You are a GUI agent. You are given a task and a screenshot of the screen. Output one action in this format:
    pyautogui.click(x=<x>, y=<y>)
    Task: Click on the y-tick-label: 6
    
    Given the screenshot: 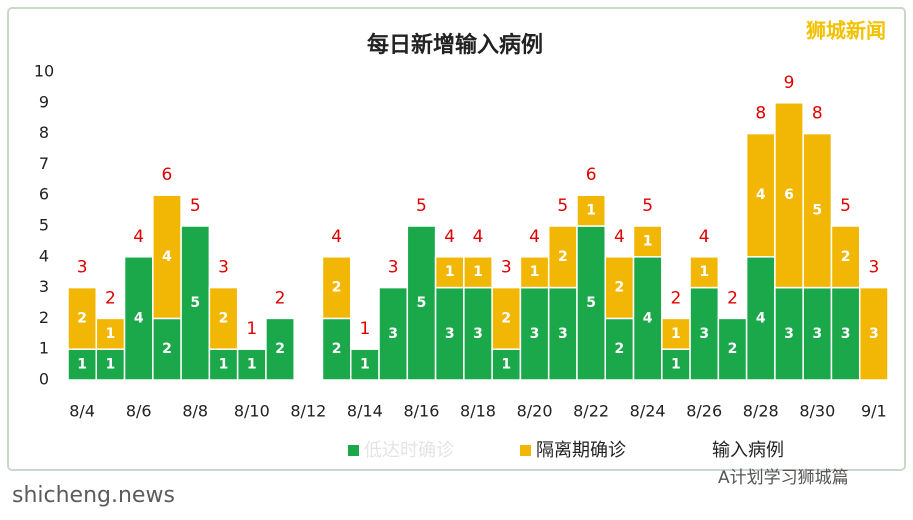 What is the action you would take?
    pyautogui.click(x=44, y=194)
    